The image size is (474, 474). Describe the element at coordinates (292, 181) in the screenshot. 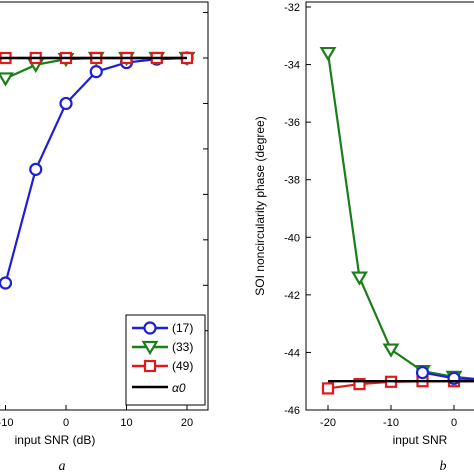

I see `panel-b-y-tick-label-4: -38` at that location.